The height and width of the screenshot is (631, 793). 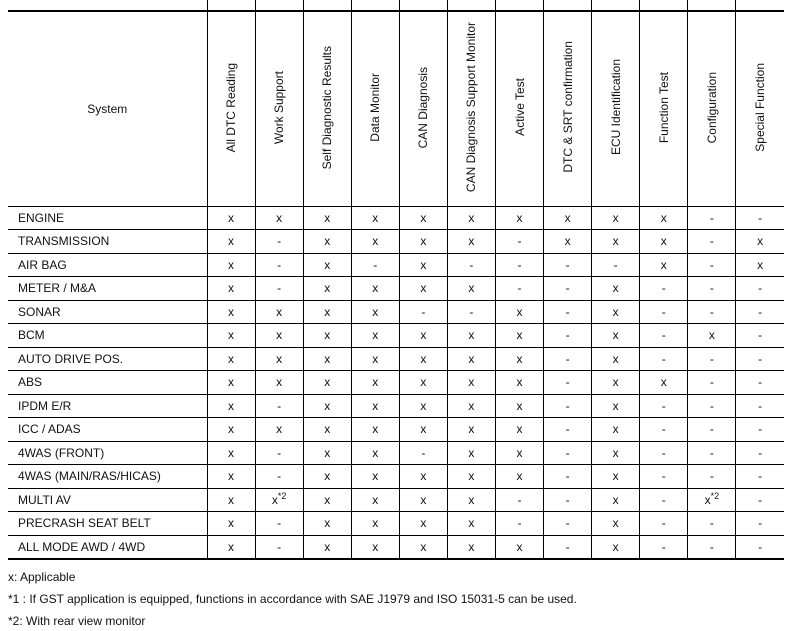 I want to click on column-header: All DTC Reading, so click(x=231, y=103).